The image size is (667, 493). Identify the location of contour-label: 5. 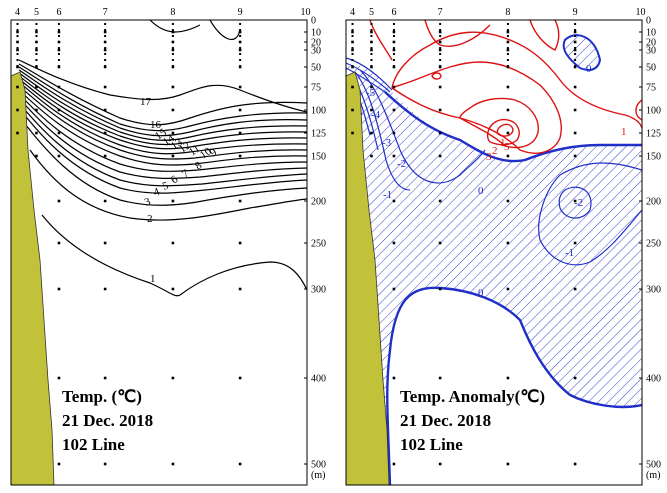
(507, 147).